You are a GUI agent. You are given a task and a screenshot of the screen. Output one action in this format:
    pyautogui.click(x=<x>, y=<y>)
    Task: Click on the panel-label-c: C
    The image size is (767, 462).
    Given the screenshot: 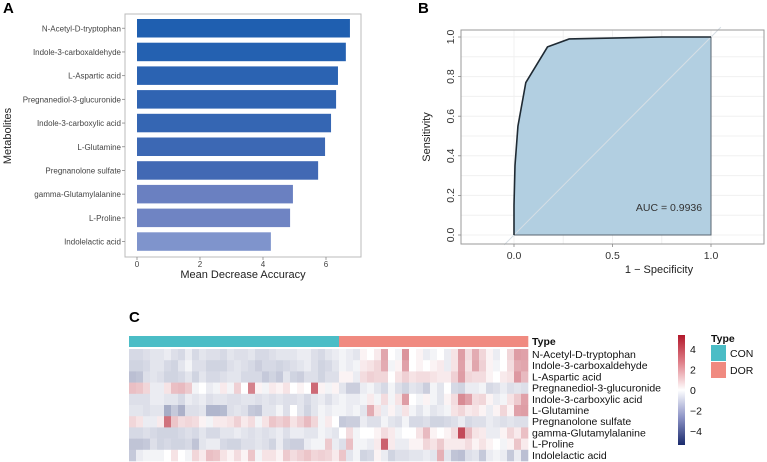 What is the action you would take?
    pyautogui.click(x=134, y=317)
    